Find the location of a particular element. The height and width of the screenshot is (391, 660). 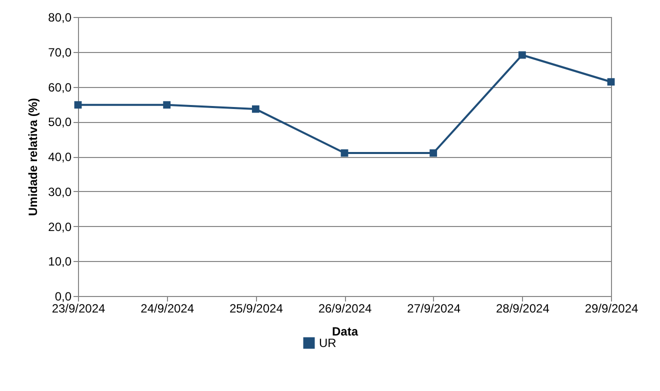

legend-label: UR is located at coordinates (328, 343).